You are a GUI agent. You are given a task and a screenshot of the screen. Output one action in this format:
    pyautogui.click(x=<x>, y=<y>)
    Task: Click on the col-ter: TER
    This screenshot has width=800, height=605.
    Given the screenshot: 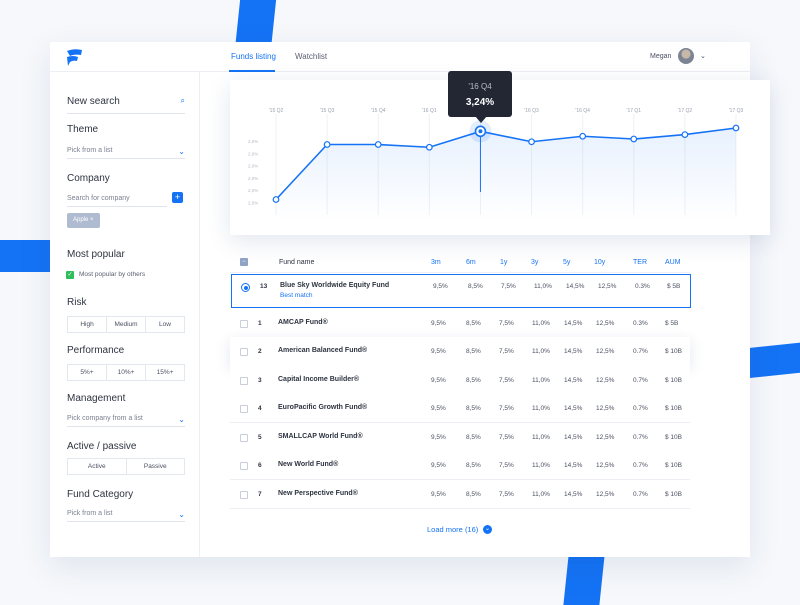 What is the action you would take?
    pyautogui.click(x=640, y=262)
    